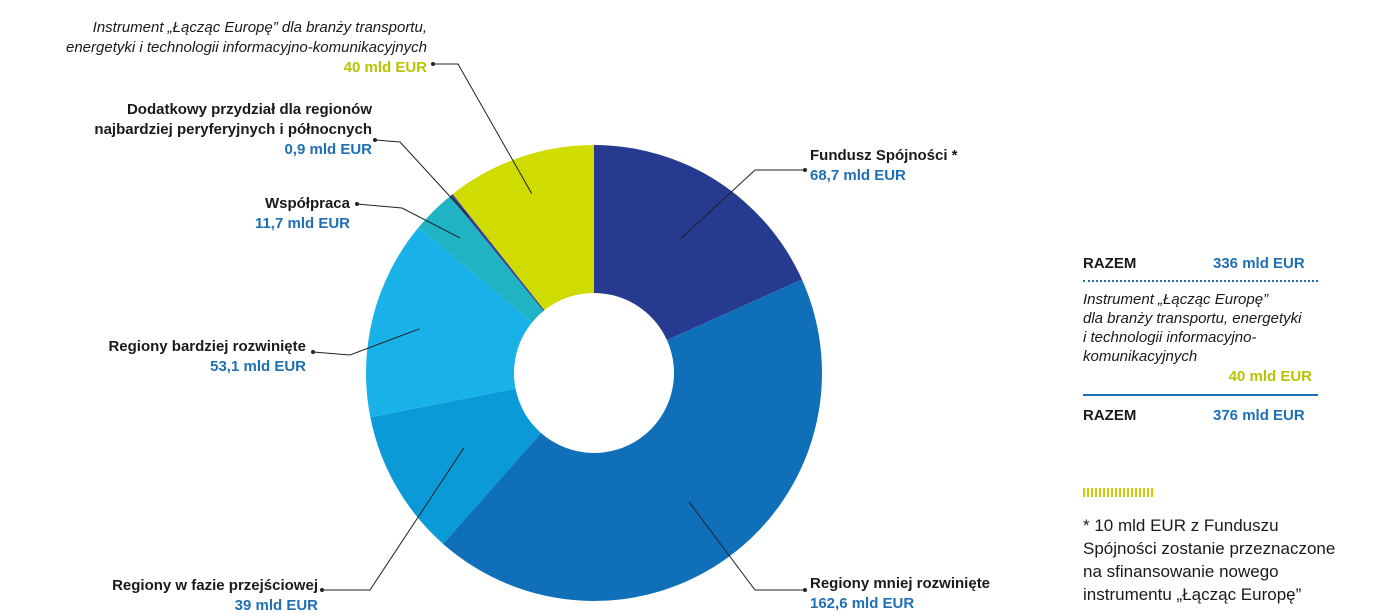  Describe the element at coordinates (215, 596) in the screenshot. I see `label-transition: Regiony w fazie przejściowej 39 mld EUR` at that location.